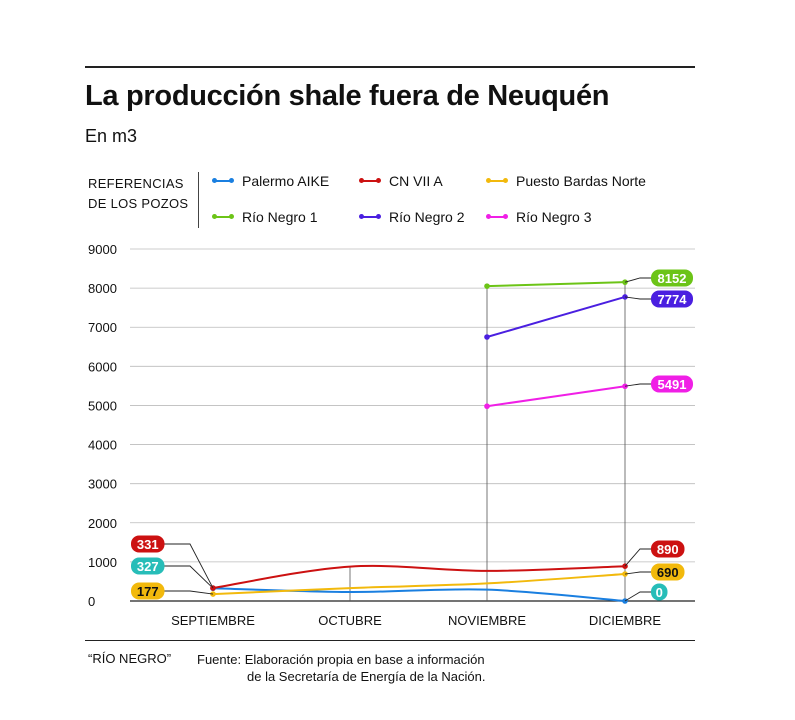 Image resolution: width=795 pixels, height=720 pixels. Describe the element at coordinates (213, 620) in the screenshot. I see `x-tick-label: SEPTIEMBRE` at that location.